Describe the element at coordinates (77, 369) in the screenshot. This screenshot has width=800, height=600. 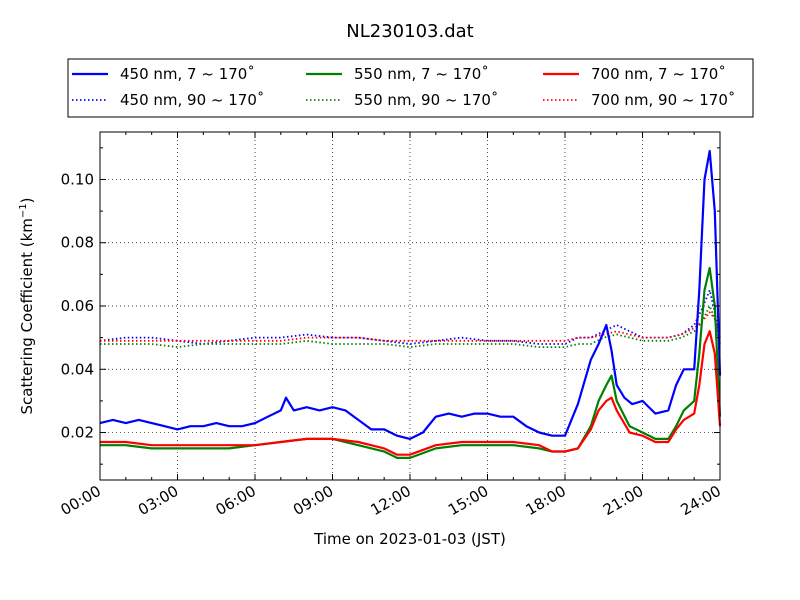
I see `y-tick-label: 0.04` at that location.